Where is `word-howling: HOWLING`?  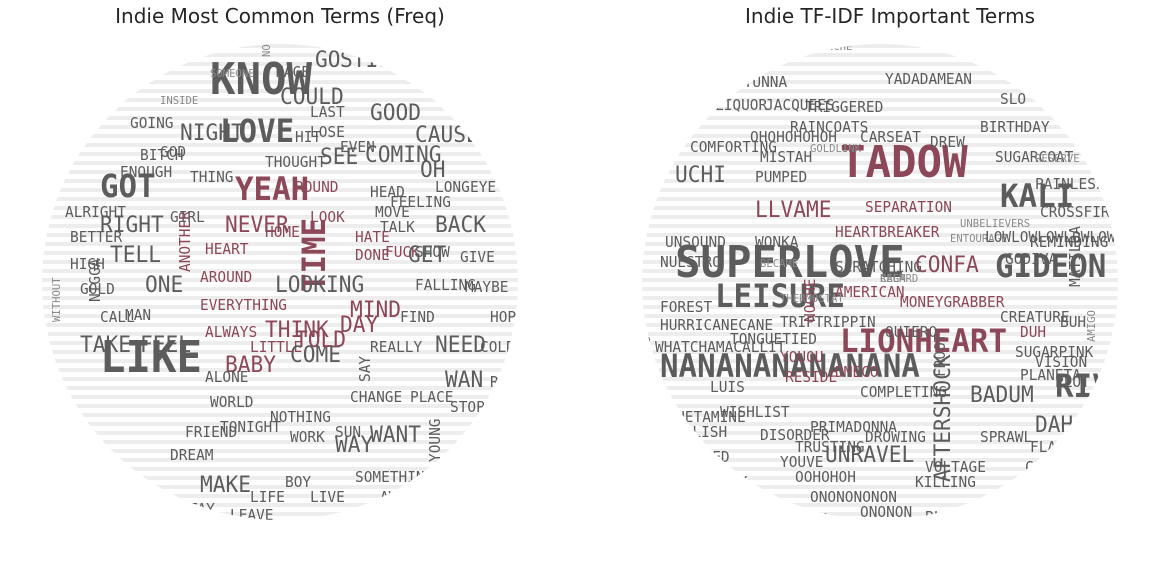
word-howling: HOWLING is located at coordinates (647, 366).